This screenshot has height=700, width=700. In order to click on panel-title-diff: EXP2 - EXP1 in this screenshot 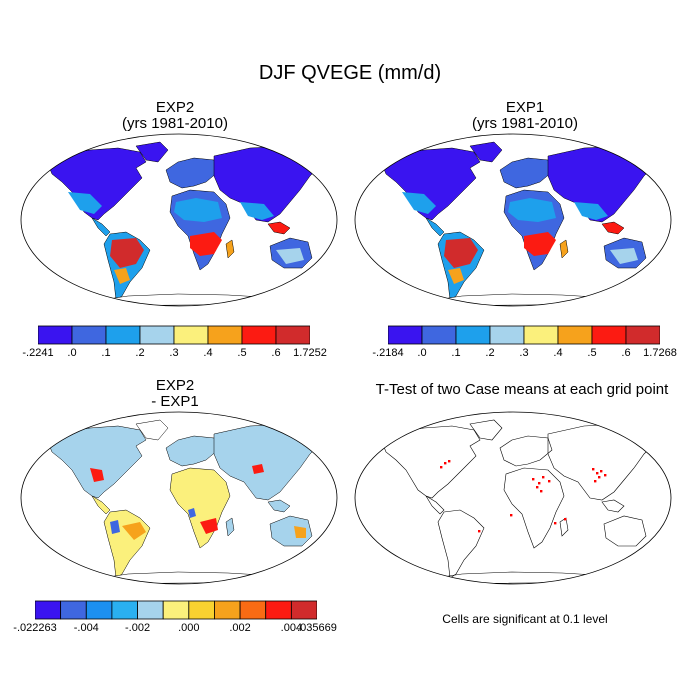, I will do `click(175, 394)`.